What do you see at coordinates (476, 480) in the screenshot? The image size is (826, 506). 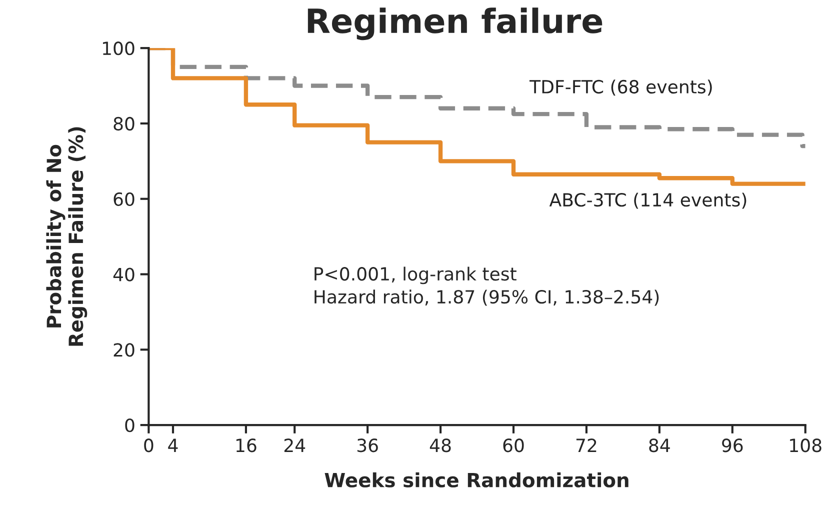 I see `x-axis-title: Weeks since Randomization` at bounding box center [476, 480].